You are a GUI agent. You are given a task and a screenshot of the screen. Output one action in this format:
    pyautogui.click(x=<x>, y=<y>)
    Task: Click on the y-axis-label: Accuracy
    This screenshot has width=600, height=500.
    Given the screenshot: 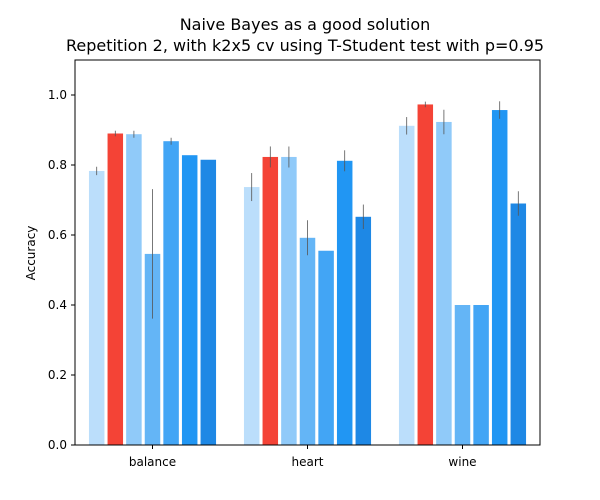 What is the action you would take?
    pyautogui.click(x=31, y=253)
    